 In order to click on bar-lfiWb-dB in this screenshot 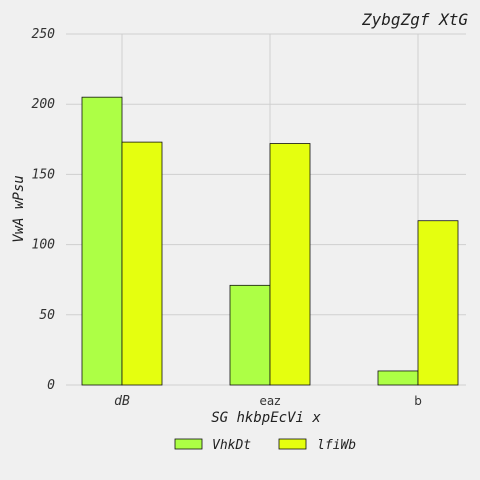, I will do `click(142, 263)`.